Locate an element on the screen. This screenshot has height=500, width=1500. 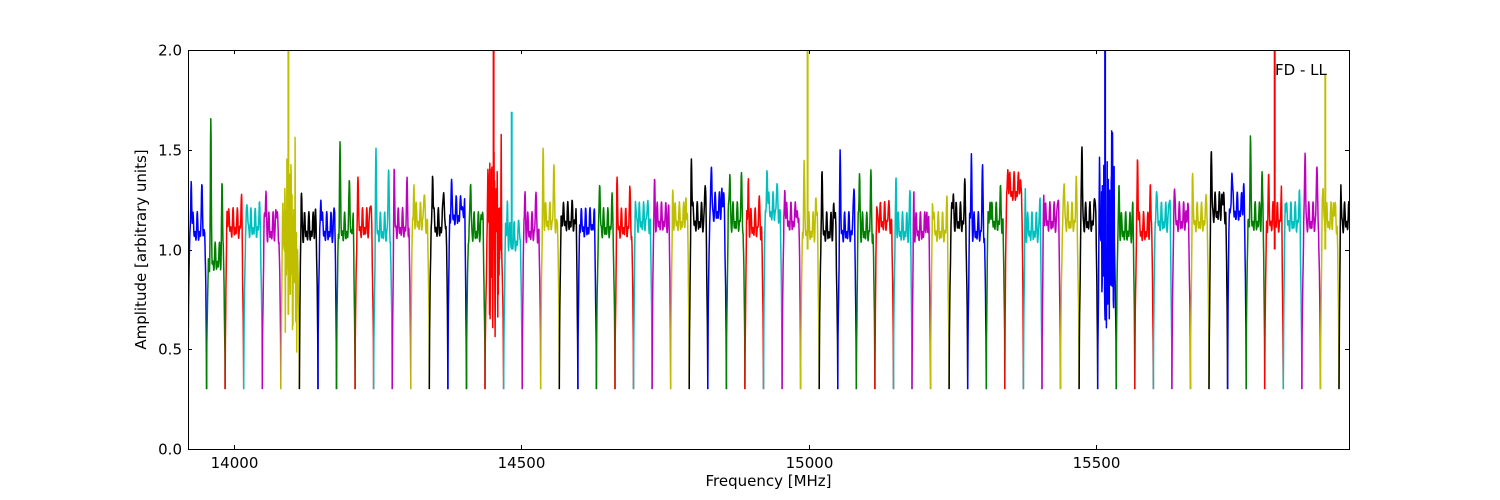
channel-50-line is located at coordinates (1106, 260).